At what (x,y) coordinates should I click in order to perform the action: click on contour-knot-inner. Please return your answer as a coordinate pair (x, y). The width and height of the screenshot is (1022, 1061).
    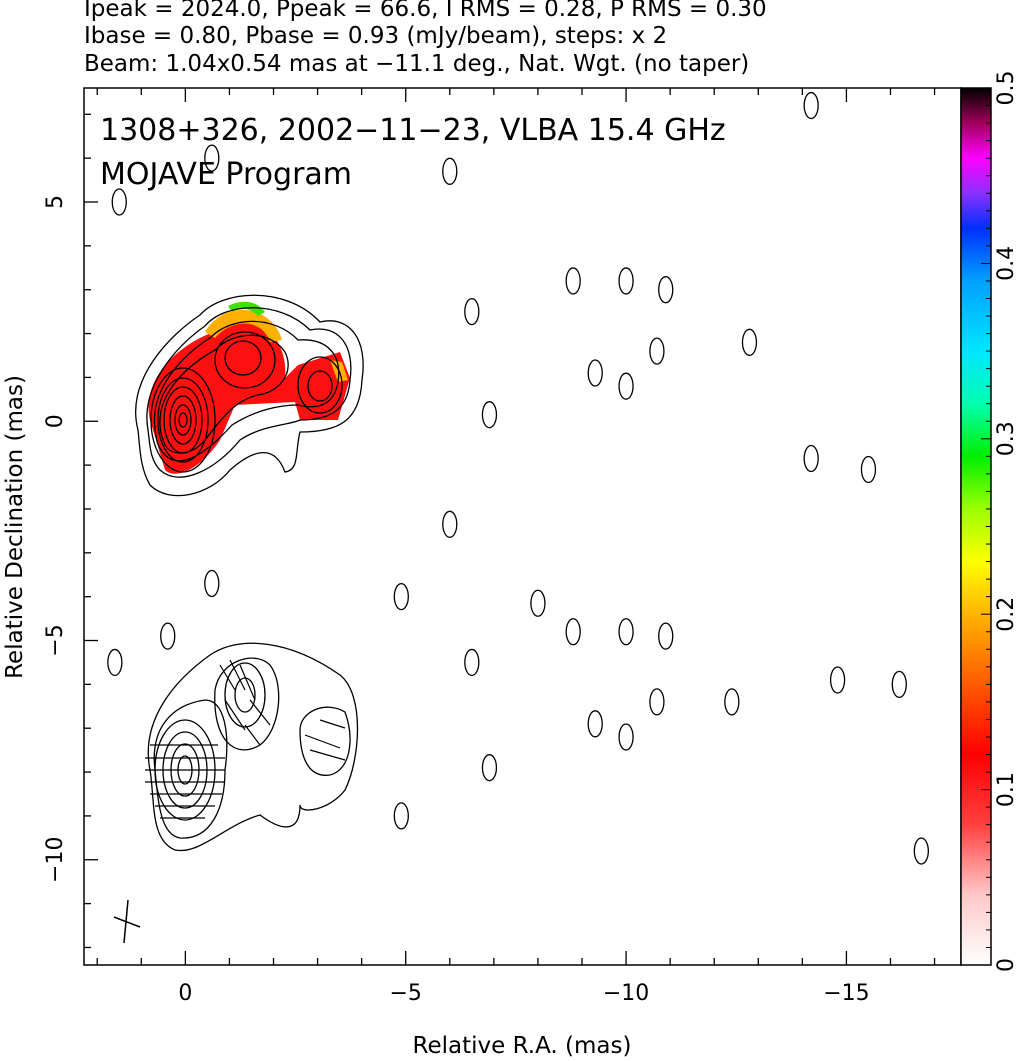
    Looking at the image, I should click on (320, 386).